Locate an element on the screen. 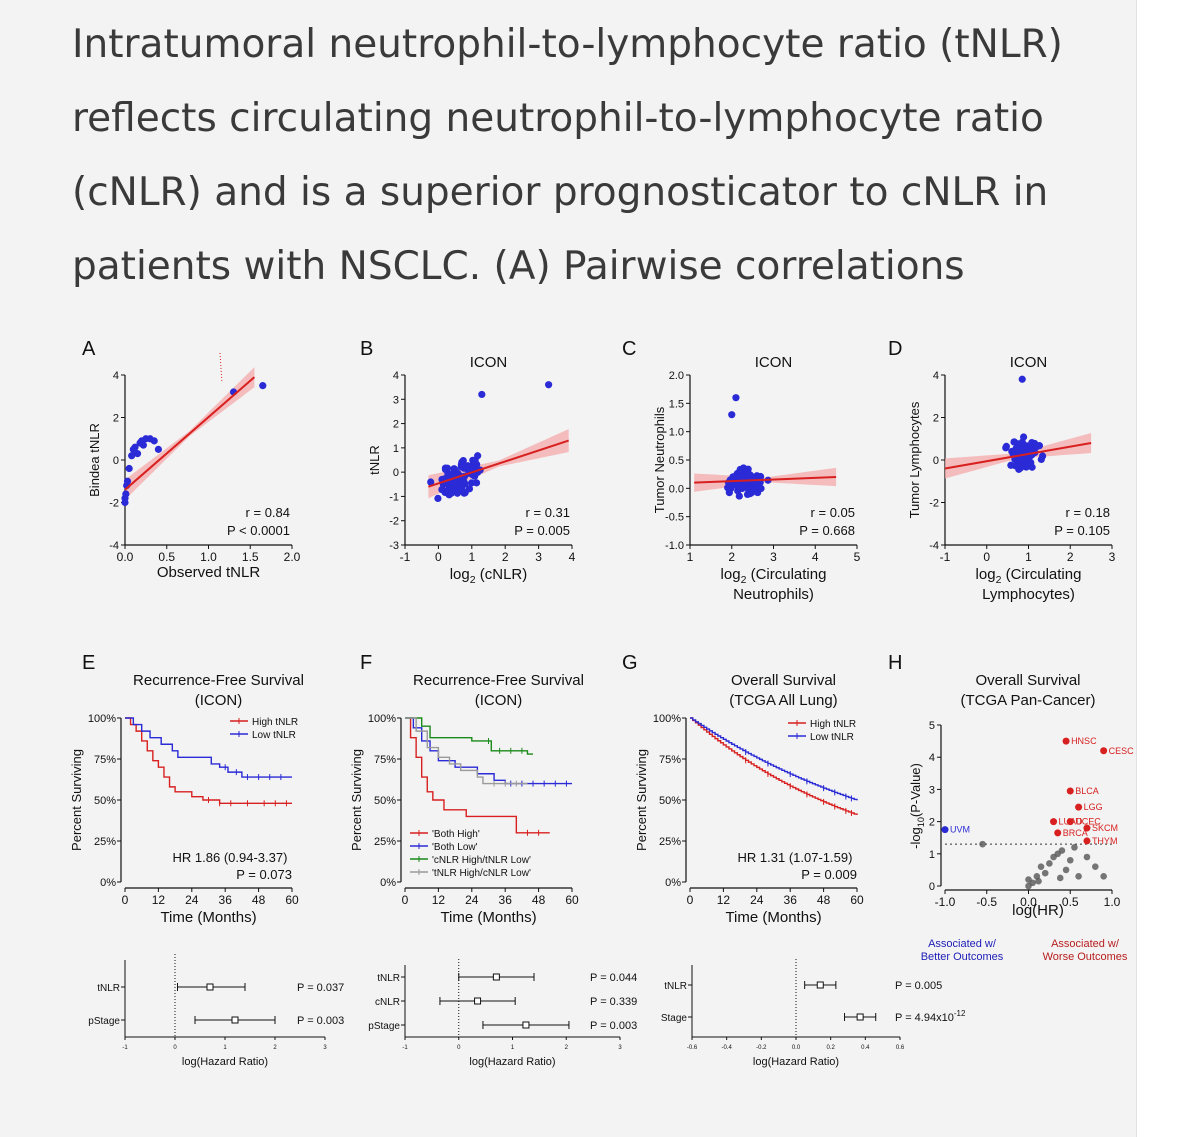  forest-k-p-value: P = 0.005 is located at coordinates (918, 986).